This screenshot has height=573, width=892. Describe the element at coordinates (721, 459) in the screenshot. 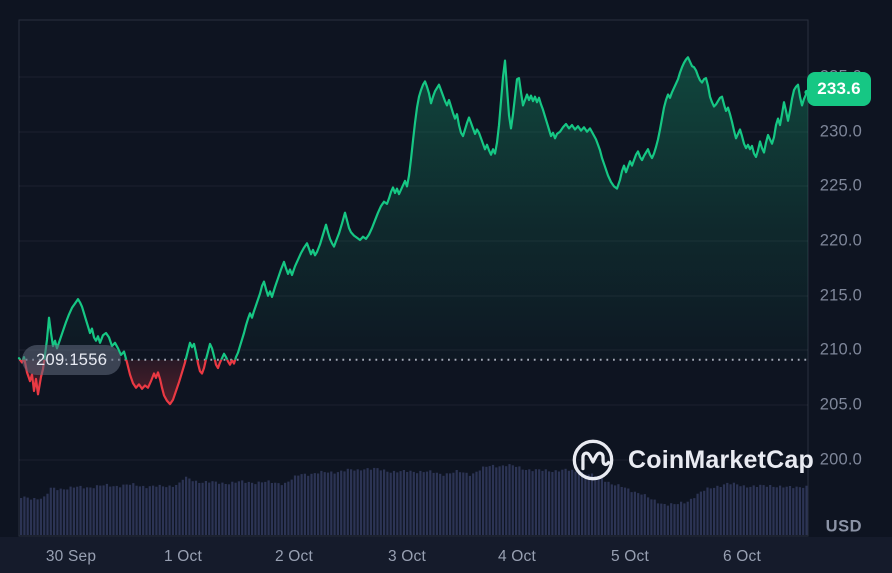

I see `watermark-text: CoinMarketCap` at that location.